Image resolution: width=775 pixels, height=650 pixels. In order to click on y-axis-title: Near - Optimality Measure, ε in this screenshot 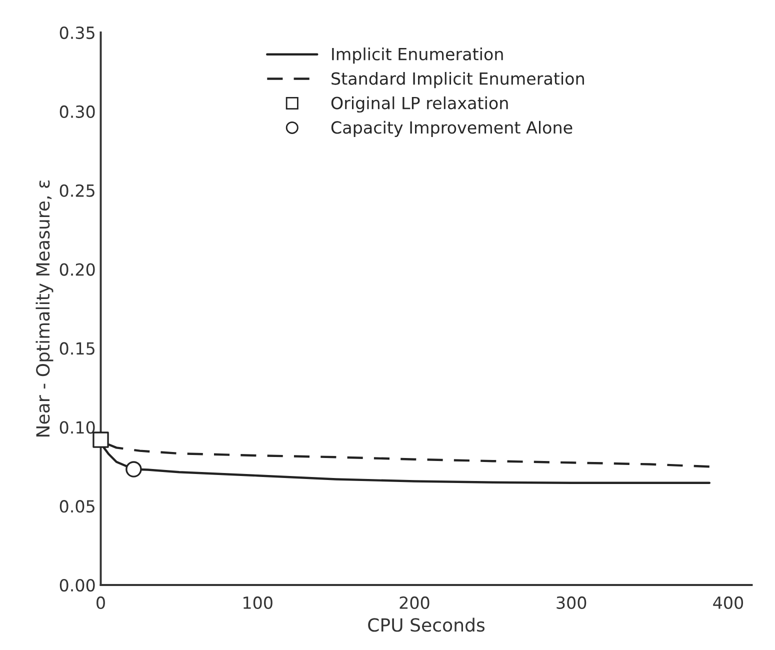, I will do `click(45, 308)`.